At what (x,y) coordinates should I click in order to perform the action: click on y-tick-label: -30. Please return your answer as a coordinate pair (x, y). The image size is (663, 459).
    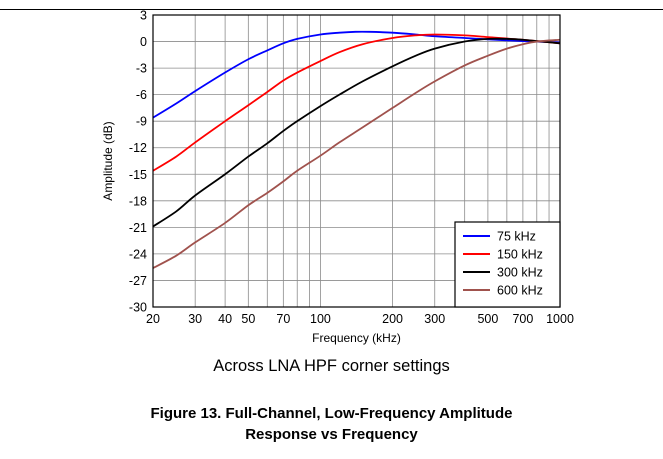
    Looking at the image, I should click on (138, 308).